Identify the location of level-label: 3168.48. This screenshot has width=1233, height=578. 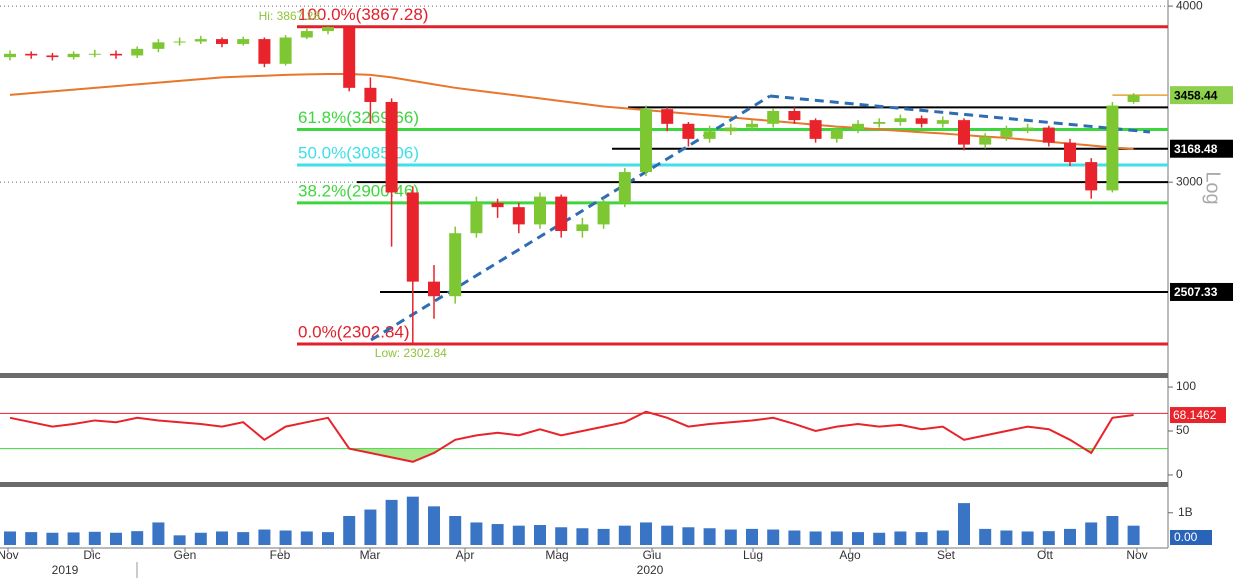
(1196, 149).